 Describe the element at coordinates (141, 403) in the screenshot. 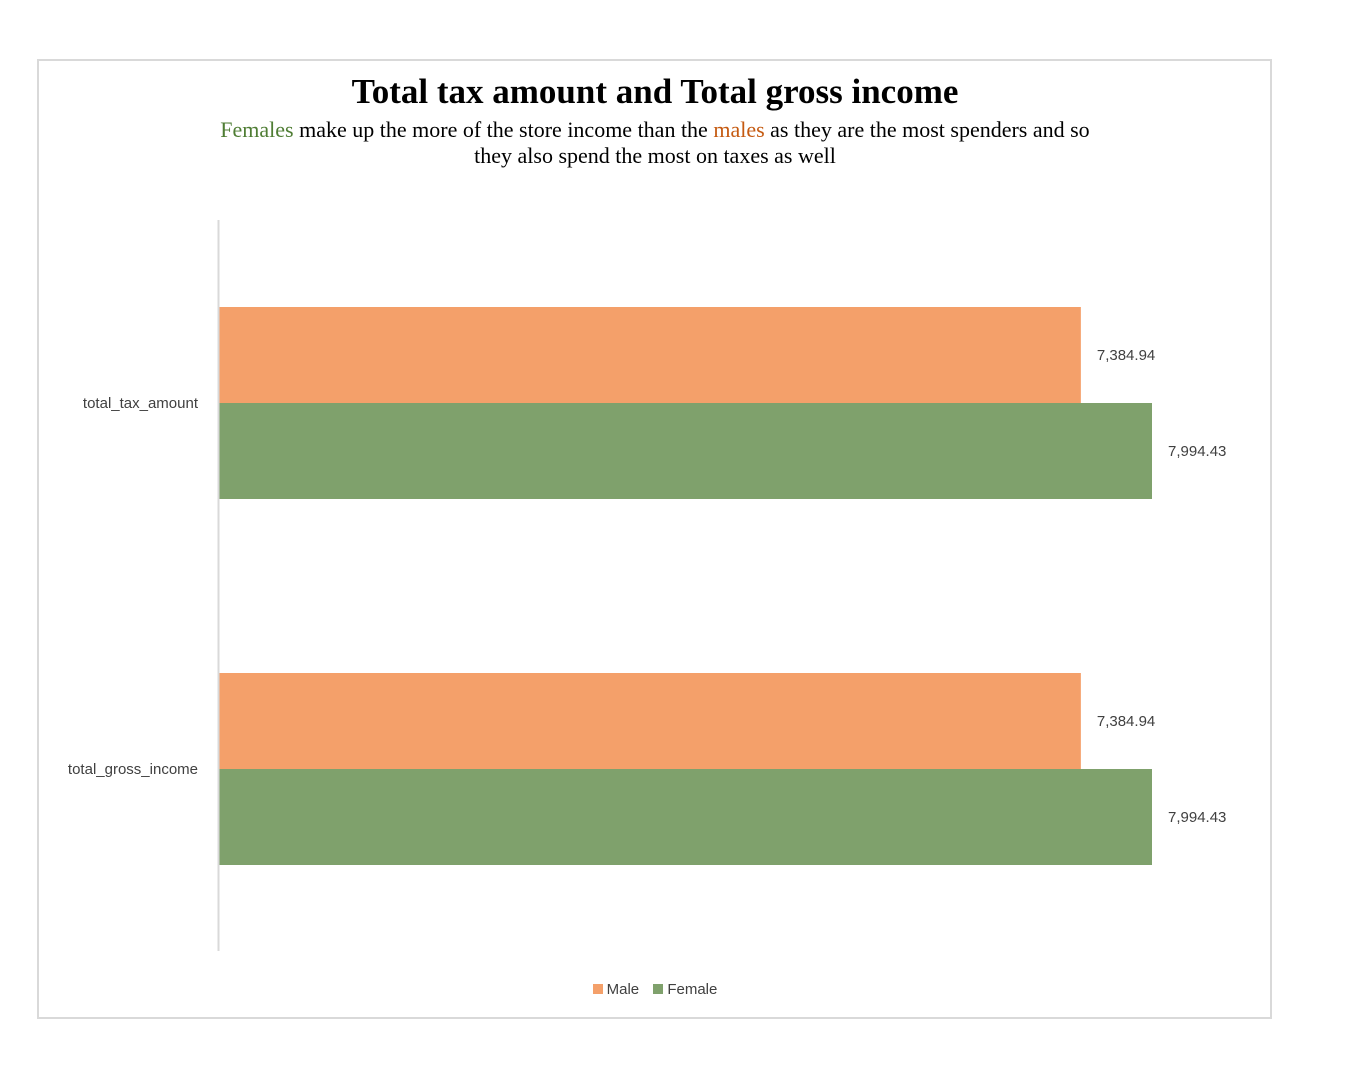

I see `category-label-total-tax-amount: total_tax_amount` at that location.